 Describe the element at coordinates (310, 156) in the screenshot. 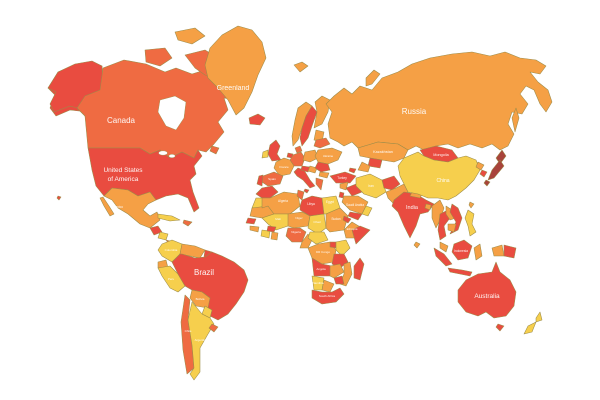

I see `country-poland` at that location.